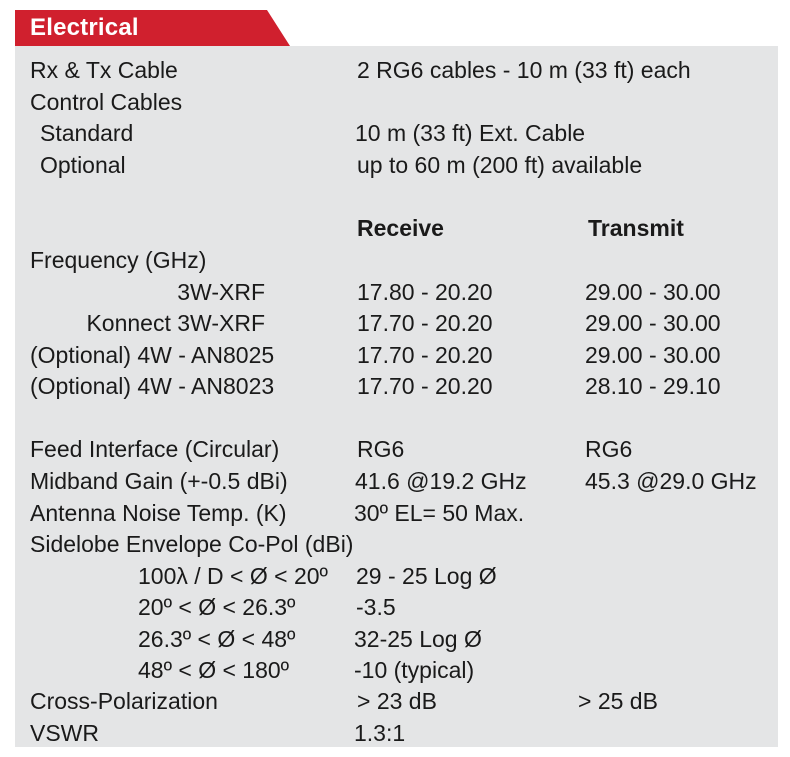  Describe the element at coordinates (414, 670) in the screenshot. I see `sidelobe-value: -10 (typical)` at that location.